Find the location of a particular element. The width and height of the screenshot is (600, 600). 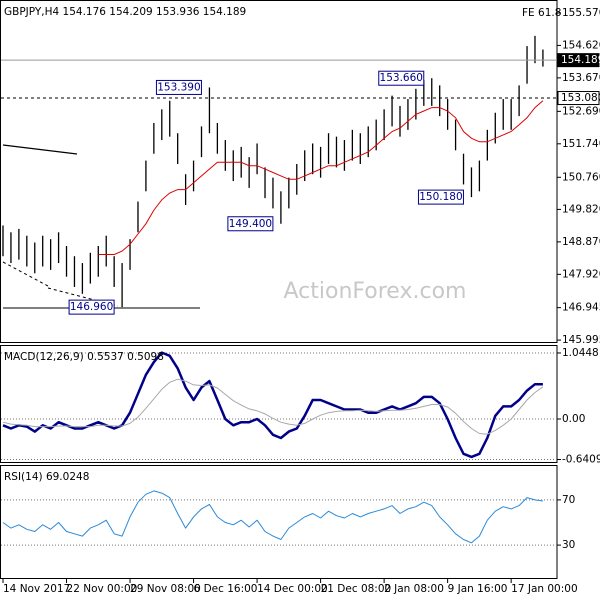

x-tick-label: 21 Dec 08:00 is located at coordinates (356, 589).